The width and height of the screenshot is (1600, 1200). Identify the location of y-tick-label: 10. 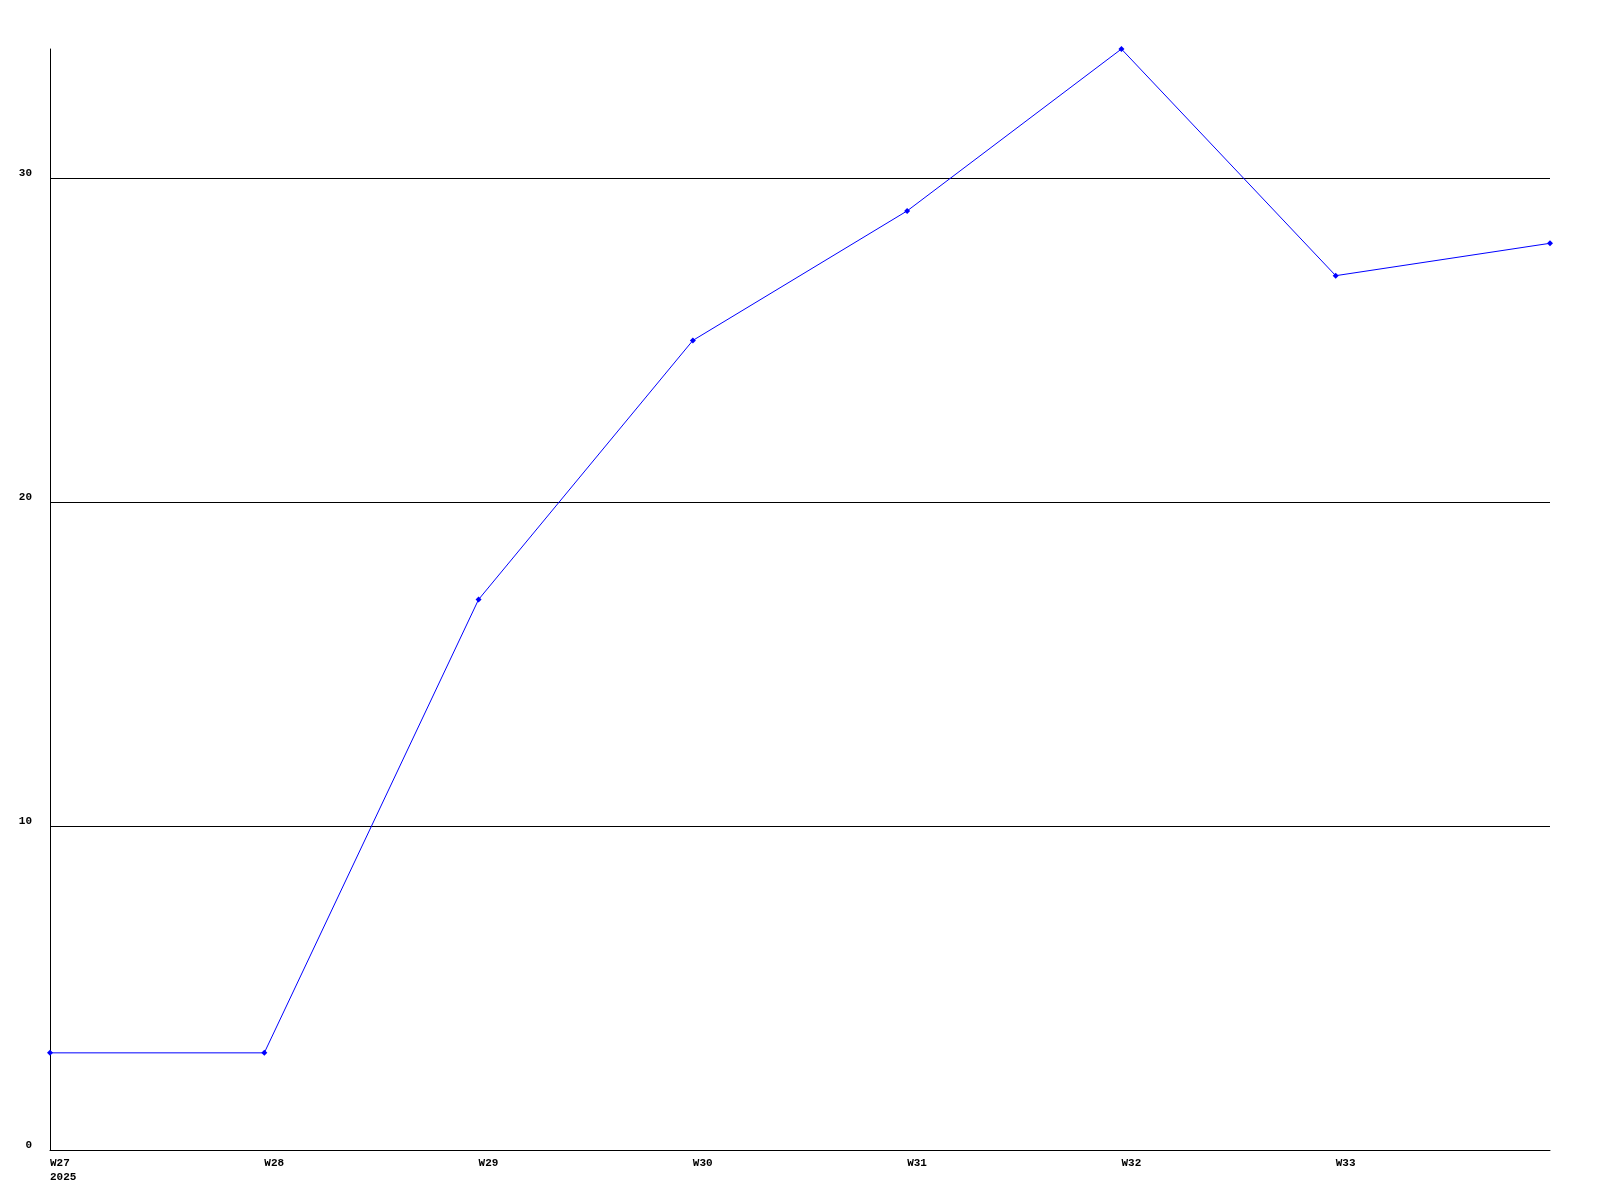
(25, 820).